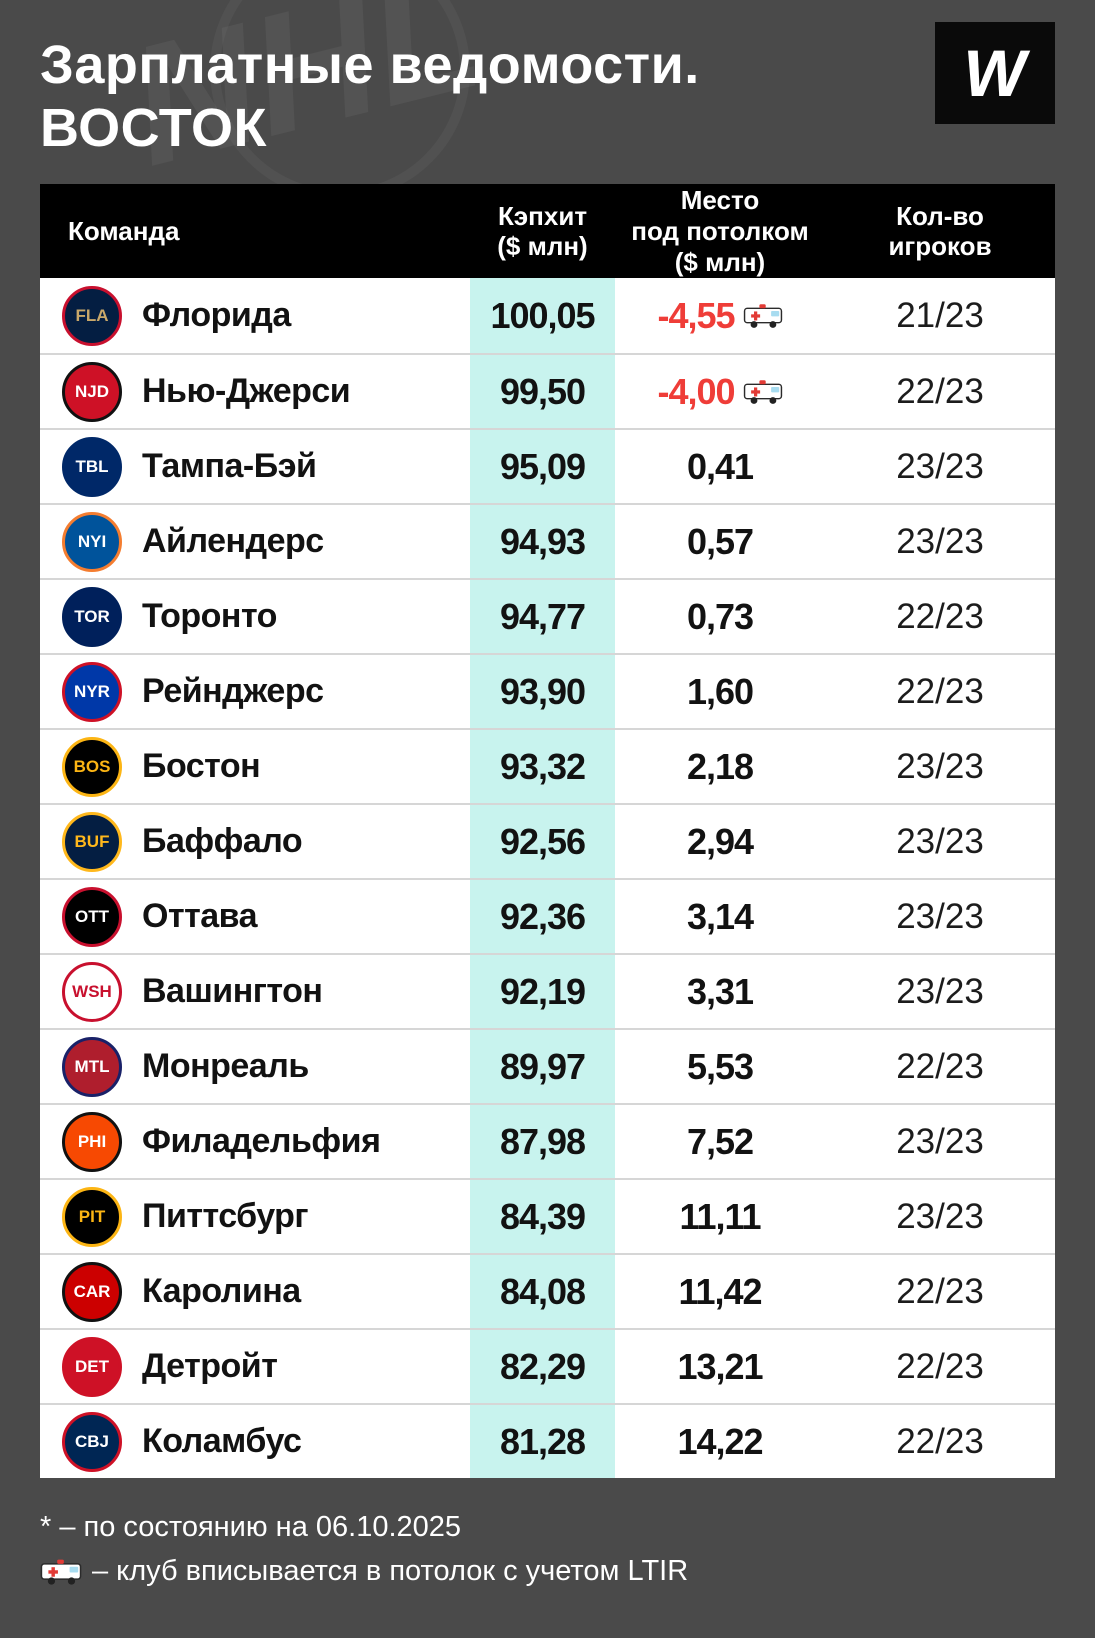 The image size is (1095, 1638). Describe the element at coordinates (542, 316) in the screenshot. I see `caphit-value: 100,05` at that location.